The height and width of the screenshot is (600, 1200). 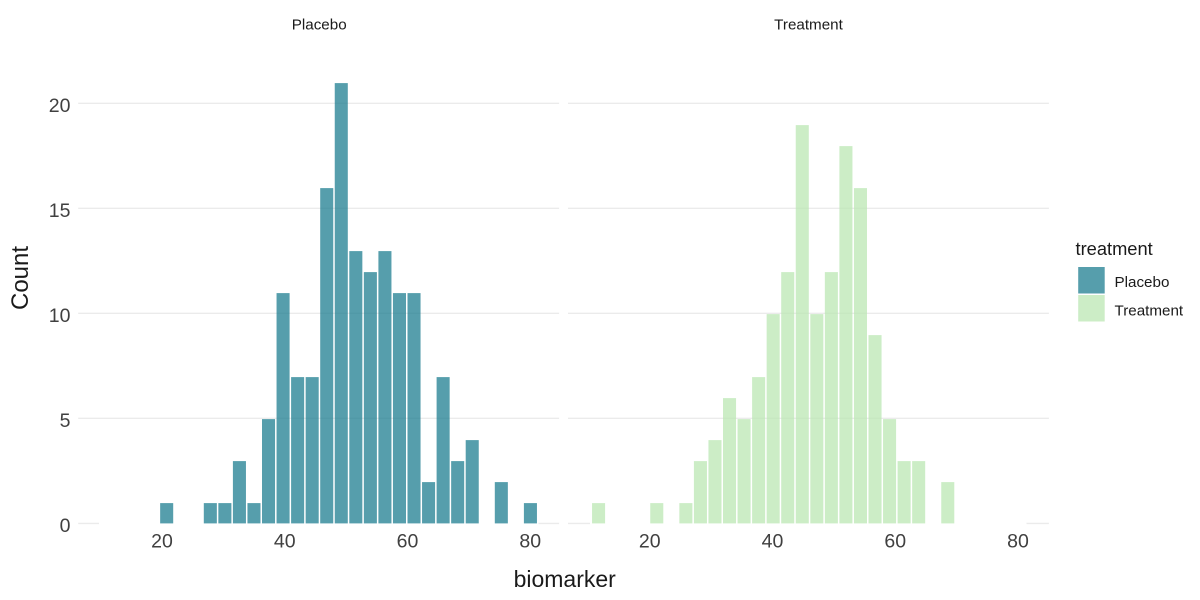 I want to click on svg-text: 15, so click(x=60, y=211).